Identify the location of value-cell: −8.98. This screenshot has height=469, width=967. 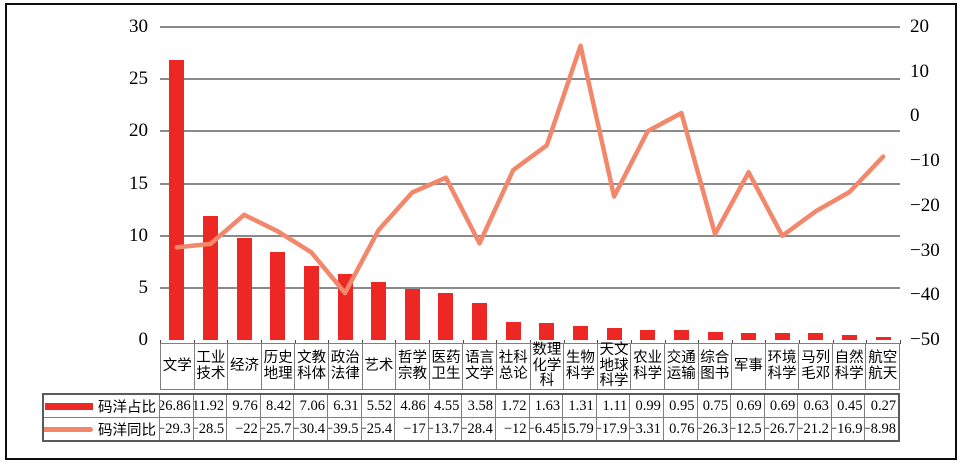
(881, 428).